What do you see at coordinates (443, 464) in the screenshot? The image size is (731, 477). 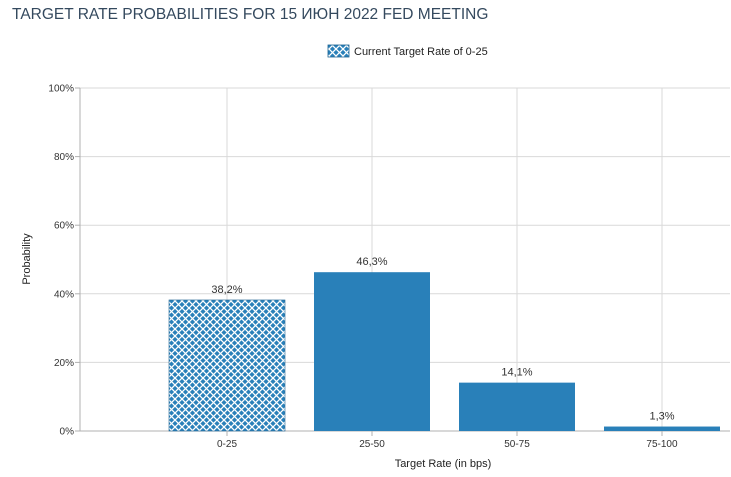 I see `x-axis-title: Target Rate (in bps)` at bounding box center [443, 464].